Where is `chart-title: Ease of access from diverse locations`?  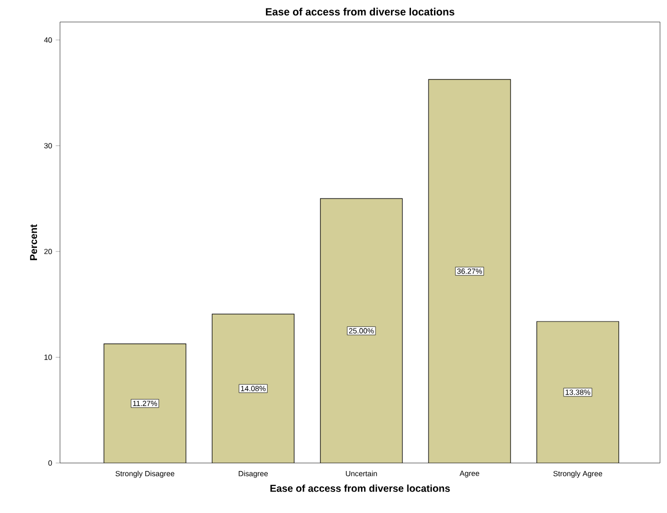 chart-title: Ease of access from diverse locations is located at coordinates (360, 12).